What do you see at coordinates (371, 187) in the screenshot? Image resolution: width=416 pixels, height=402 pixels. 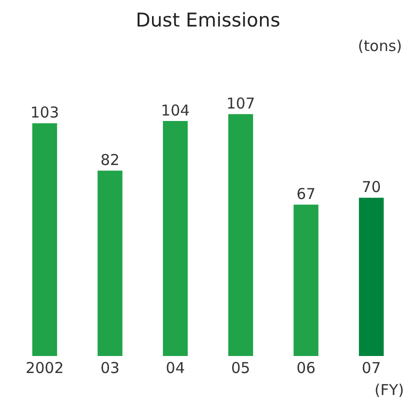 I see `data-label: 70` at bounding box center [371, 187].